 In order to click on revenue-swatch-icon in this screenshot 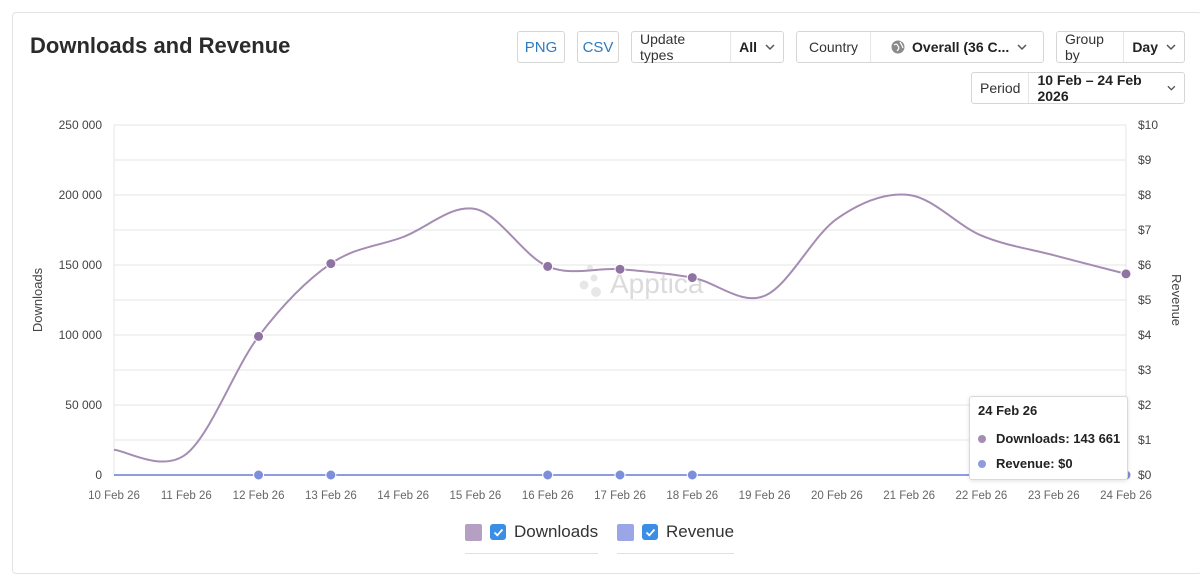, I will do `click(625, 532)`.